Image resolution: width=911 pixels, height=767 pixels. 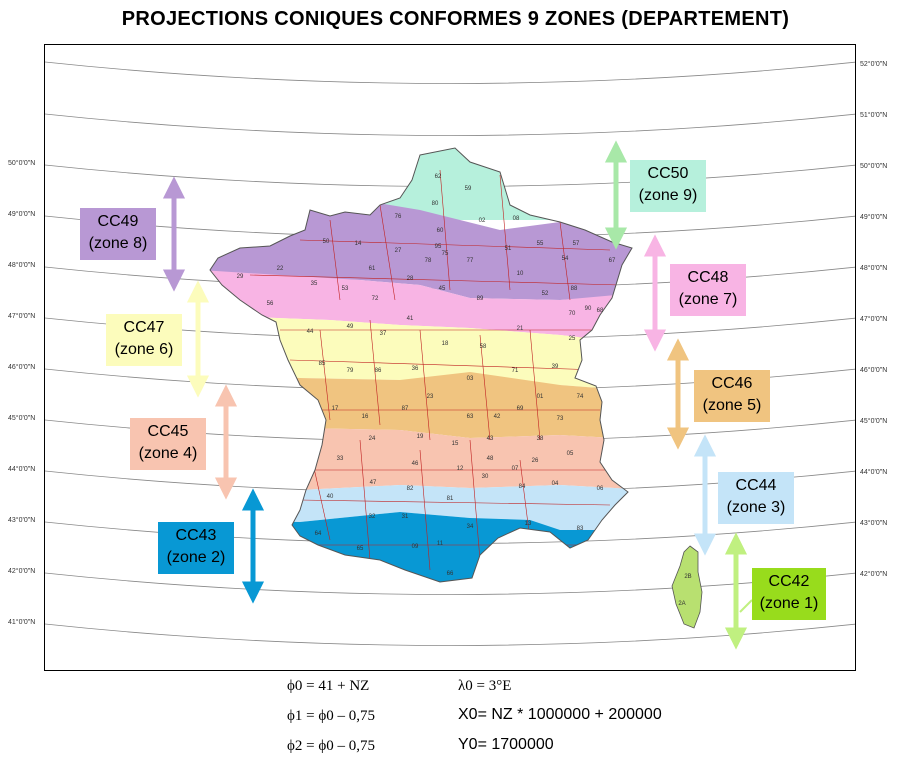 I want to click on formula-y0: Y0= 1700000, so click(x=506, y=744).